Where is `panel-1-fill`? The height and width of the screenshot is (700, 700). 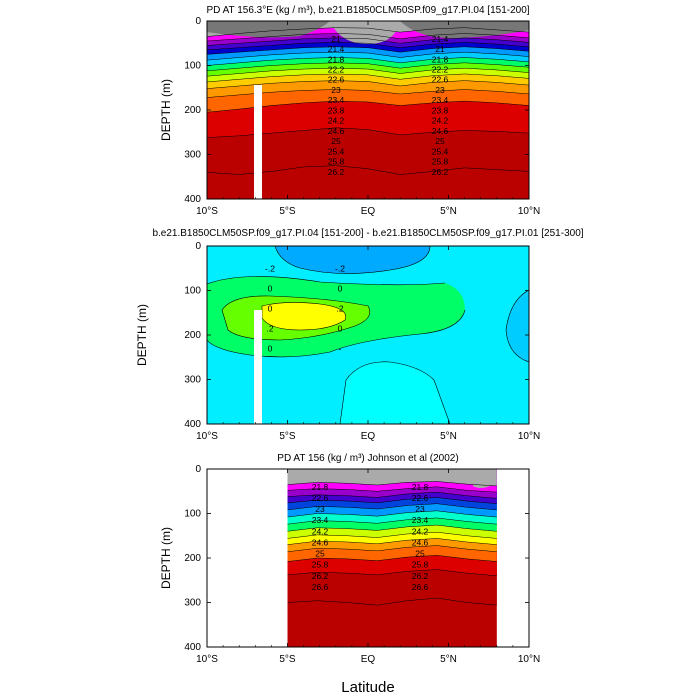 panel-1-fill is located at coordinates (368, 110).